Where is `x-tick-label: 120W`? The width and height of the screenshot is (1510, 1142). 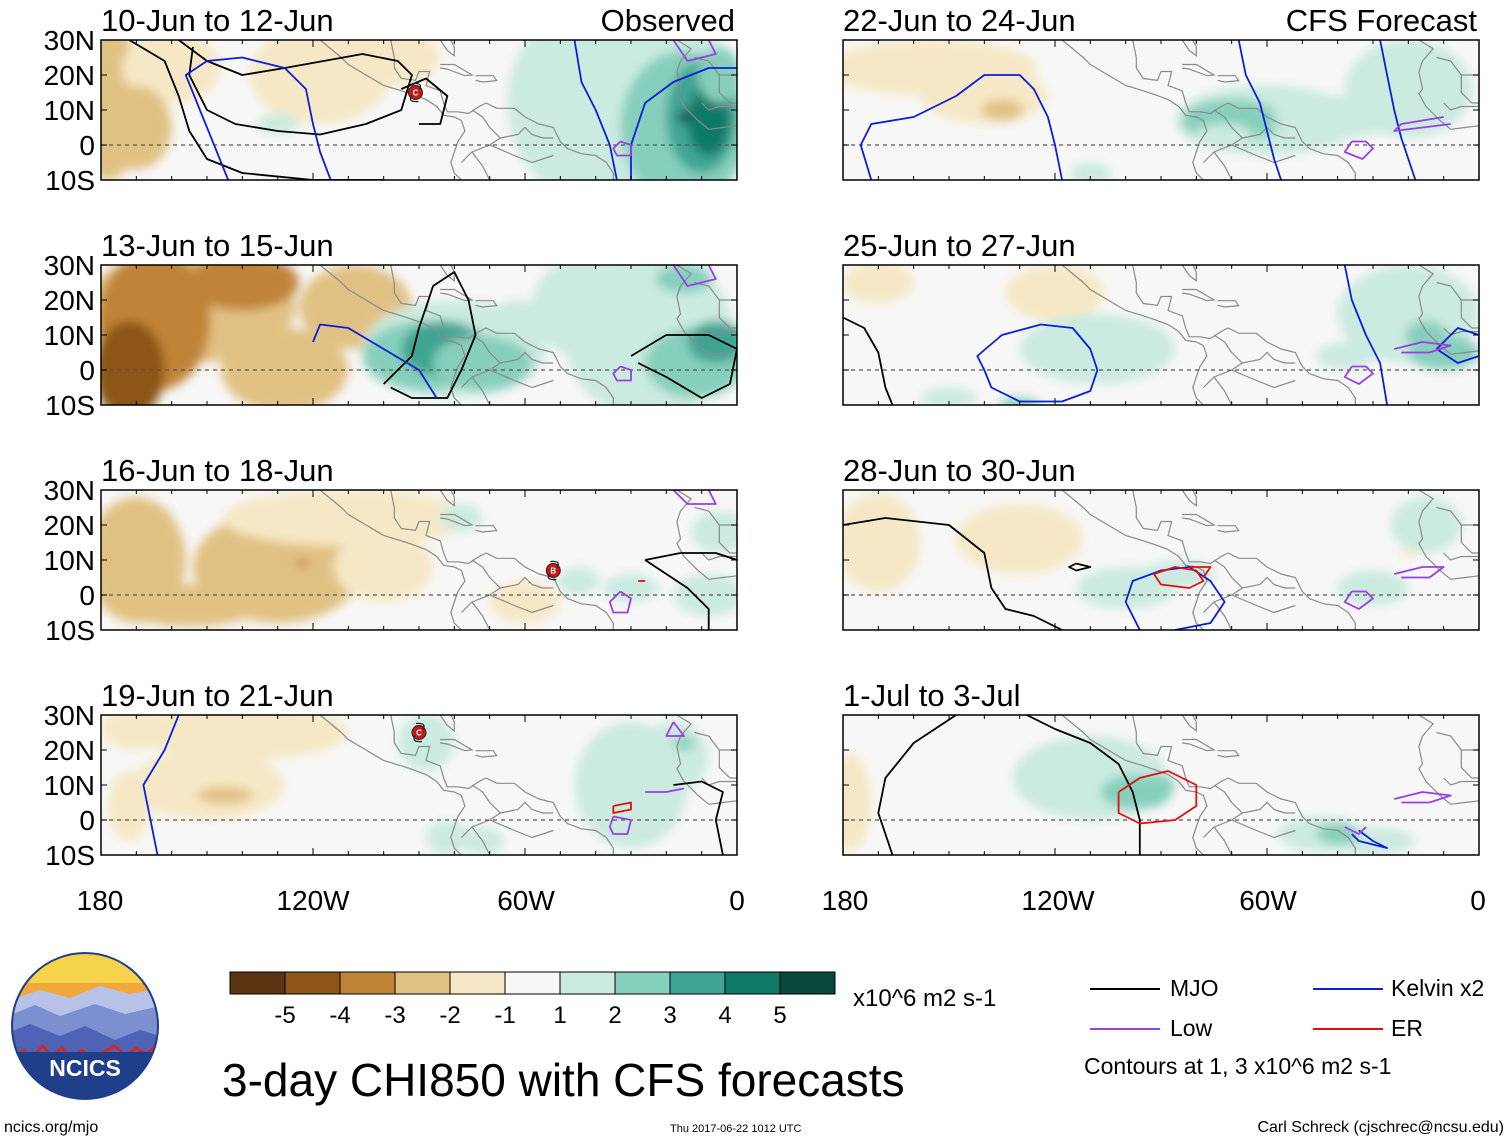
x-tick-label: 120W is located at coordinates (313, 900).